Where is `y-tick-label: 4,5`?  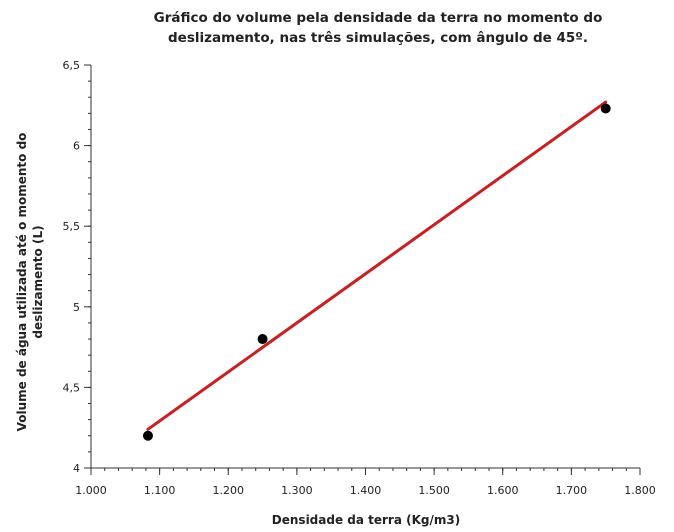
y-tick-label: 4,5 is located at coordinates (72, 387).